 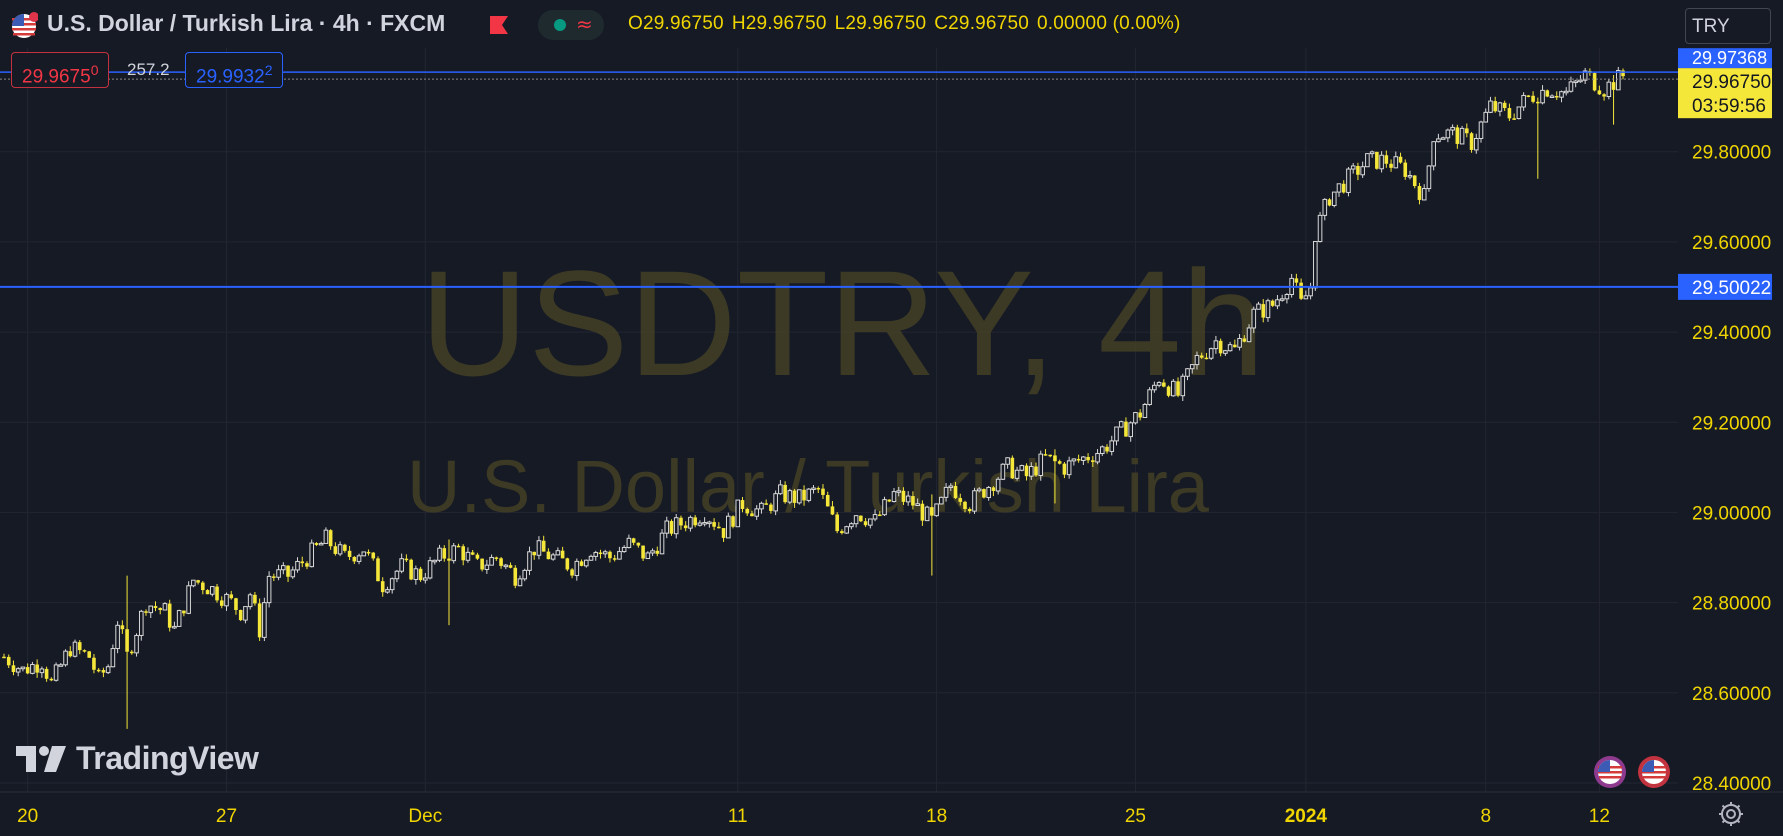 What do you see at coordinates (842, 323) in the screenshot?
I see `watermark-line1: USDTRY, 4h` at bounding box center [842, 323].